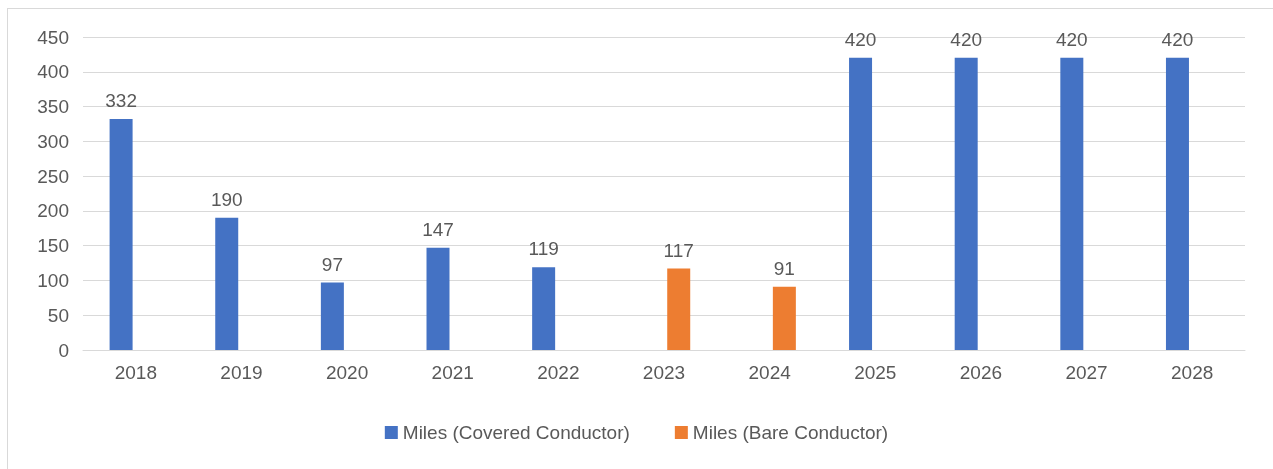  What do you see at coordinates (53, 246) in the screenshot?
I see `y-tick-label: 150` at bounding box center [53, 246].